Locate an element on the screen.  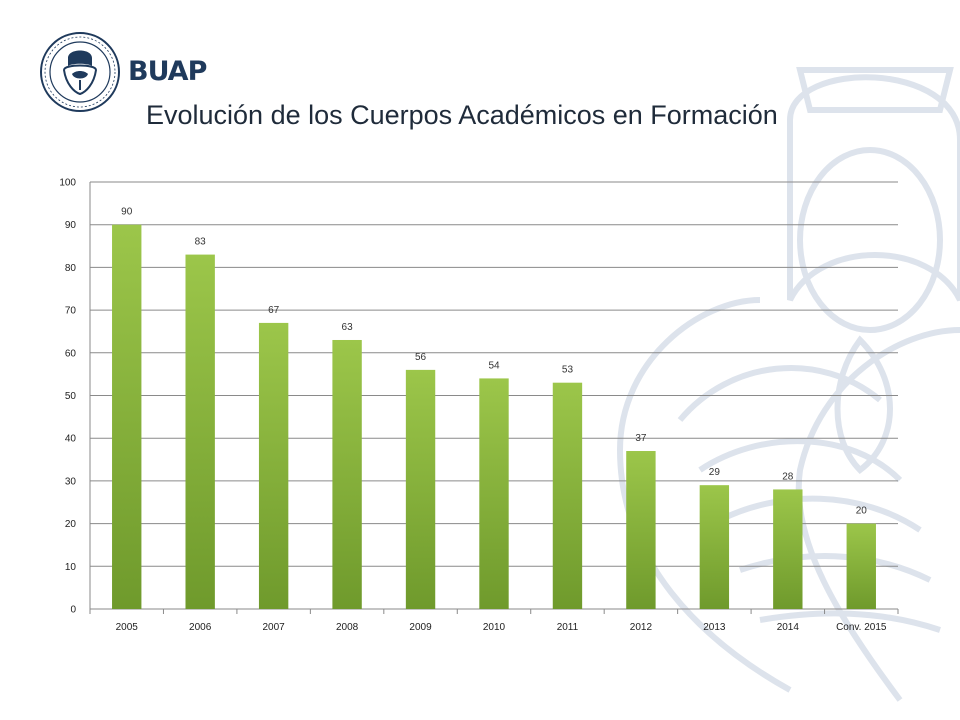
data-label: 56 is located at coordinates (421, 357).